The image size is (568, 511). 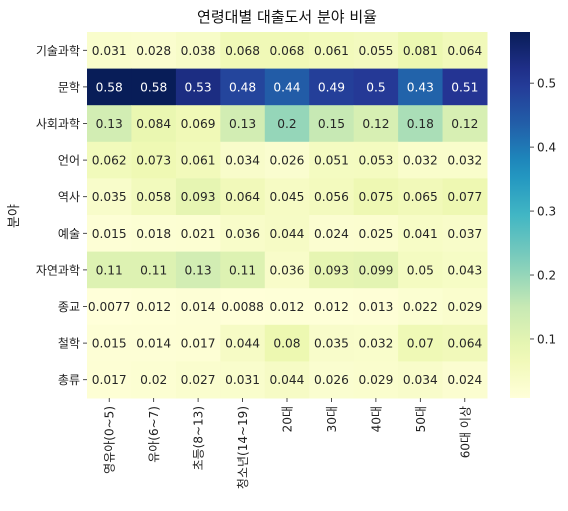 I want to click on cell-value-label: 0.53, so click(x=198, y=87).